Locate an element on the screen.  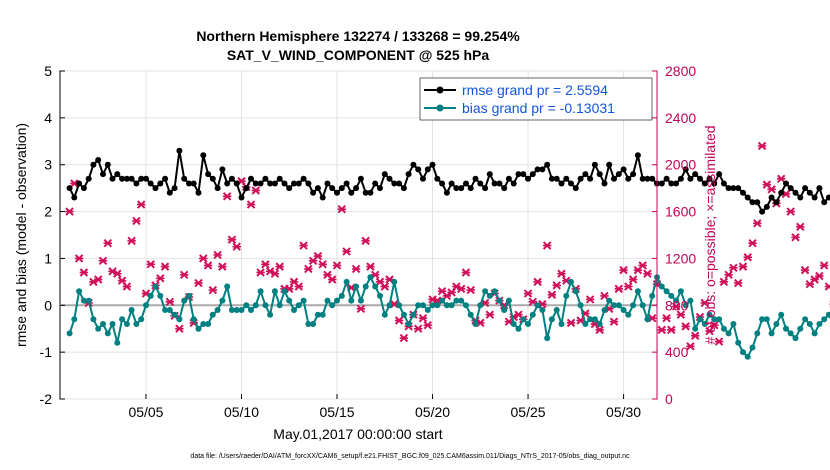
y-right-tick-label: 400 is located at coordinates (677, 352).